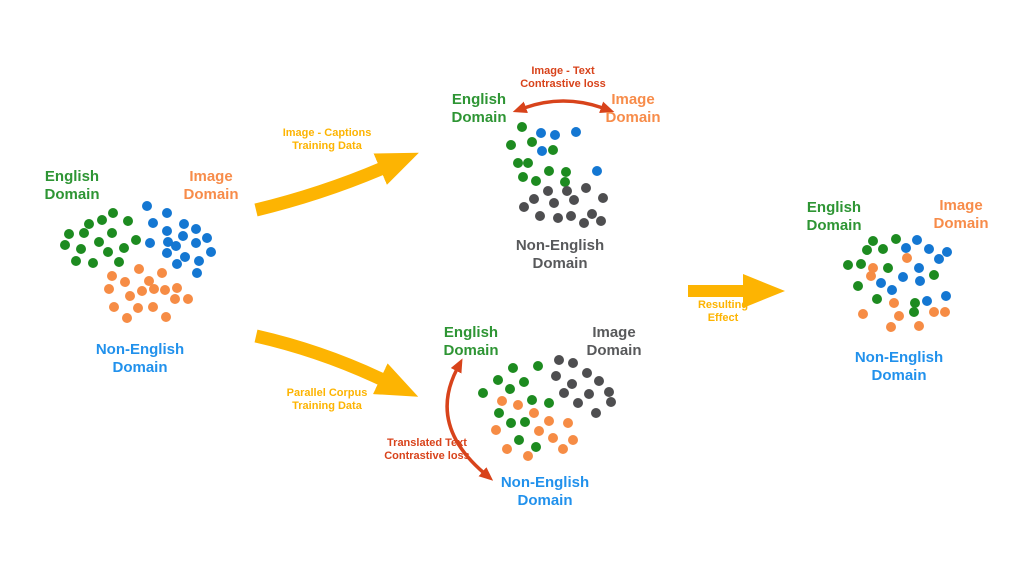  I want to click on image-captions-training-arrow, so click(336, 184).